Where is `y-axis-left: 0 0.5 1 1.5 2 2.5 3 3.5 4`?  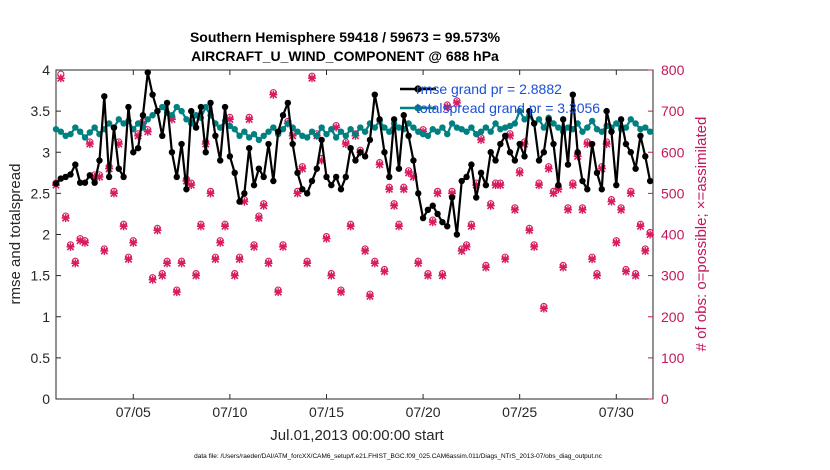 y-axis-left: 0 0.5 1 1.5 2 2.5 3 3.5 4 is located at coordinates (46, 234).